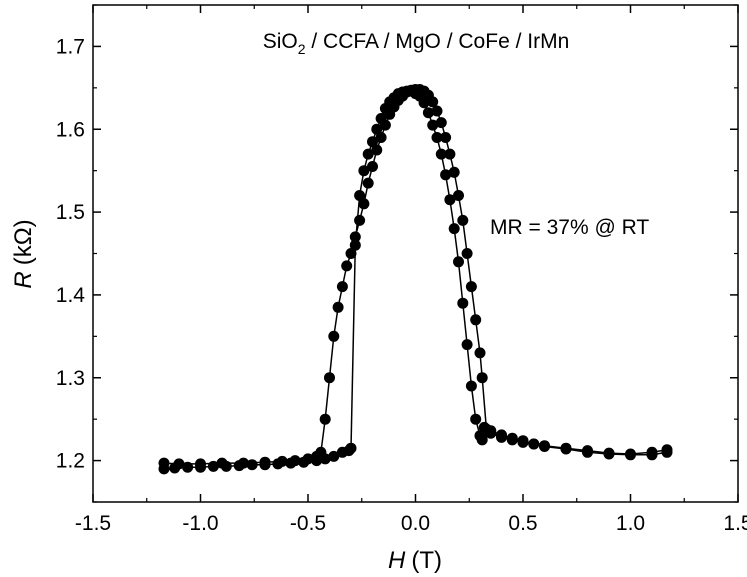 This screenshot has height=577, width=747. I want to click on y-axis-unit: (kΩ), so click(23, 242).